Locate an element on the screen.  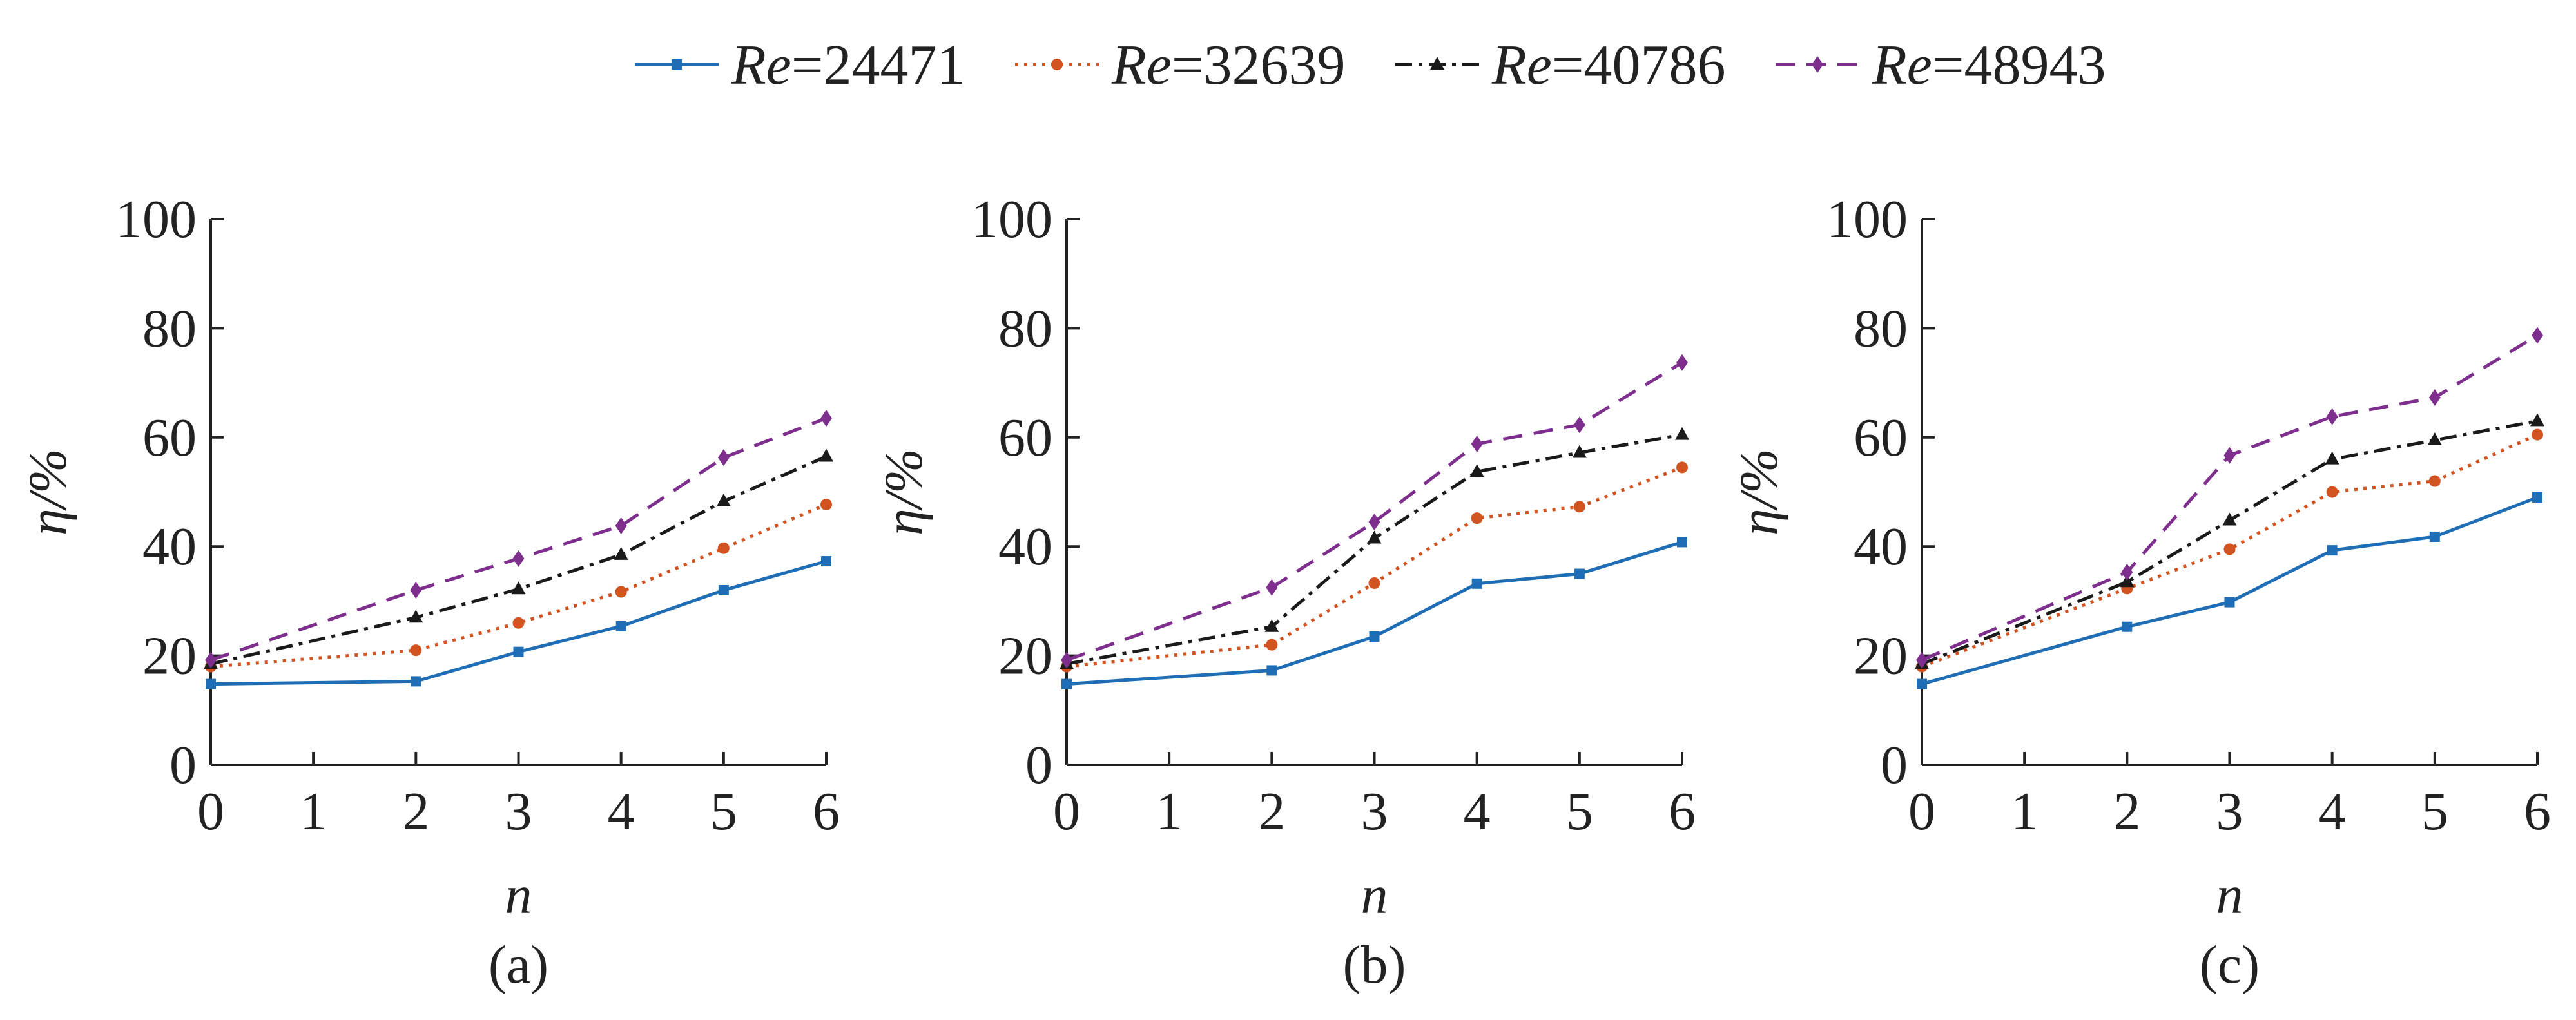
legend-item: Re=48943 is located at coordinates (1941, 65).